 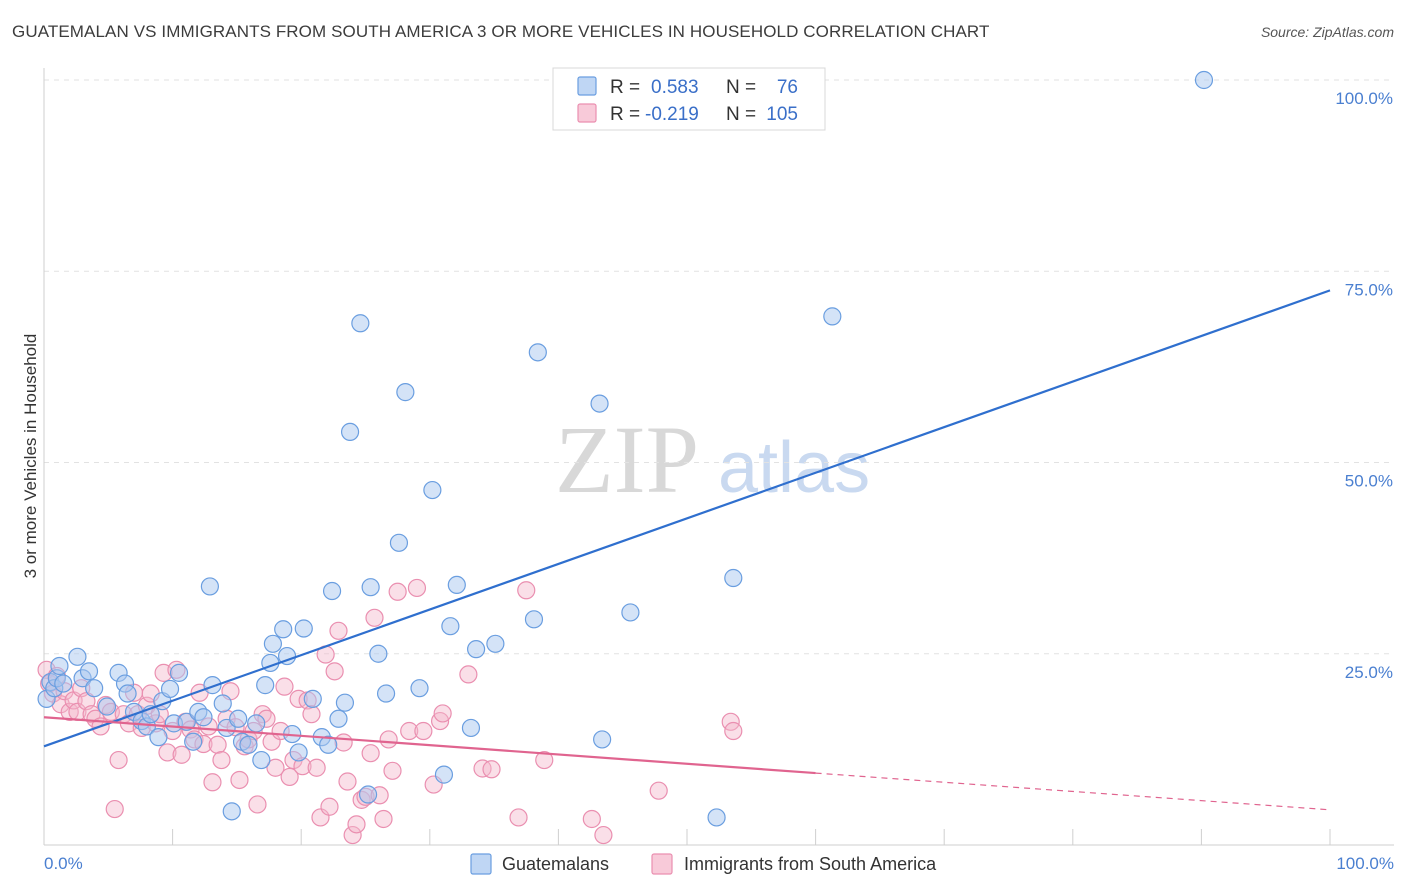 I want to click on x-tick-label-min: 0.0%, so click(x=63, y=863).